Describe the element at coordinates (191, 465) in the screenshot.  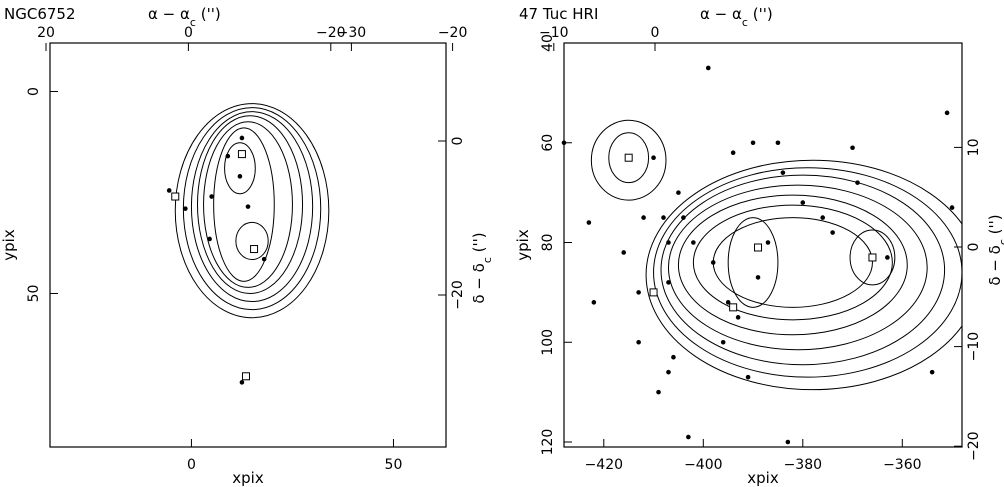
I see `x-tick-label: 0` at that location.